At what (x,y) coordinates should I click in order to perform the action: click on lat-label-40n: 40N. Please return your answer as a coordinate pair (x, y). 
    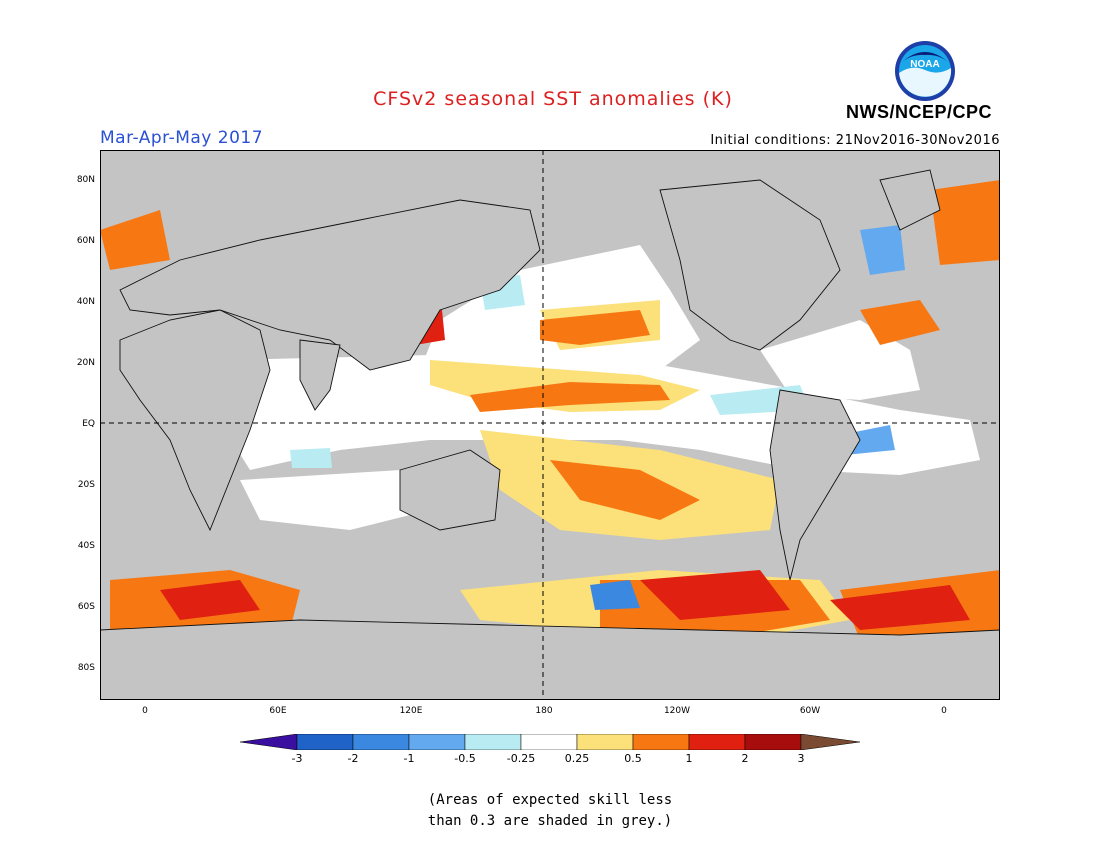
    Looking at the image, I should click on (85, 302).